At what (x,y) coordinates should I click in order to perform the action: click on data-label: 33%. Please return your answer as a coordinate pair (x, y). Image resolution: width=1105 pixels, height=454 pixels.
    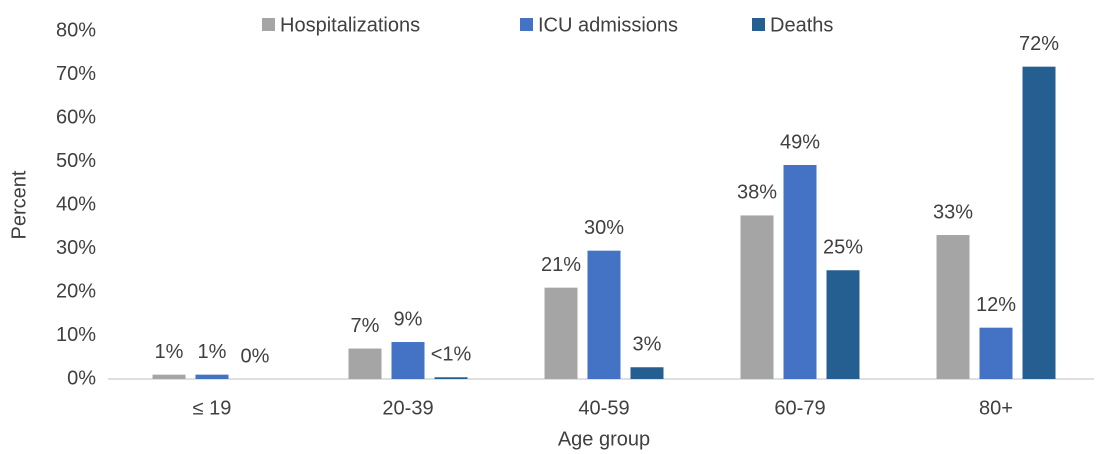
    Looking at the image, I should click on (953, 212).